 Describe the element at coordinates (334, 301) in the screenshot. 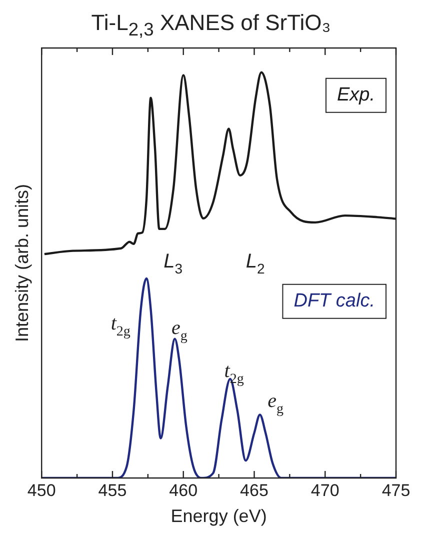

I see `text: DFT calc.` at that location.